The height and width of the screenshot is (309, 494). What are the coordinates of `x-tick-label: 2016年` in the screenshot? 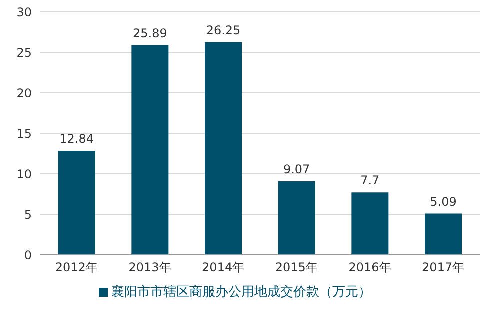 It's located at (370, 267).